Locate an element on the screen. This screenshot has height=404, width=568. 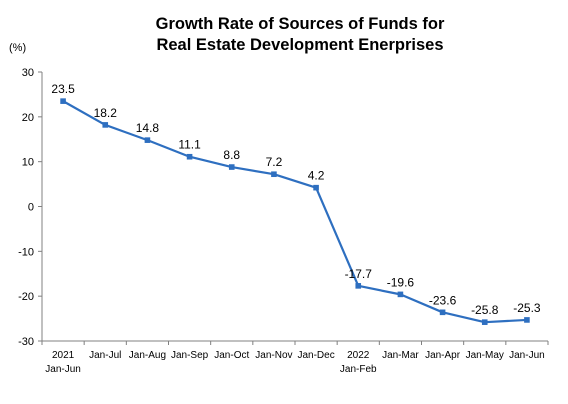
x-tick-label: Jan-Oct is located at coordinates (231, 355).